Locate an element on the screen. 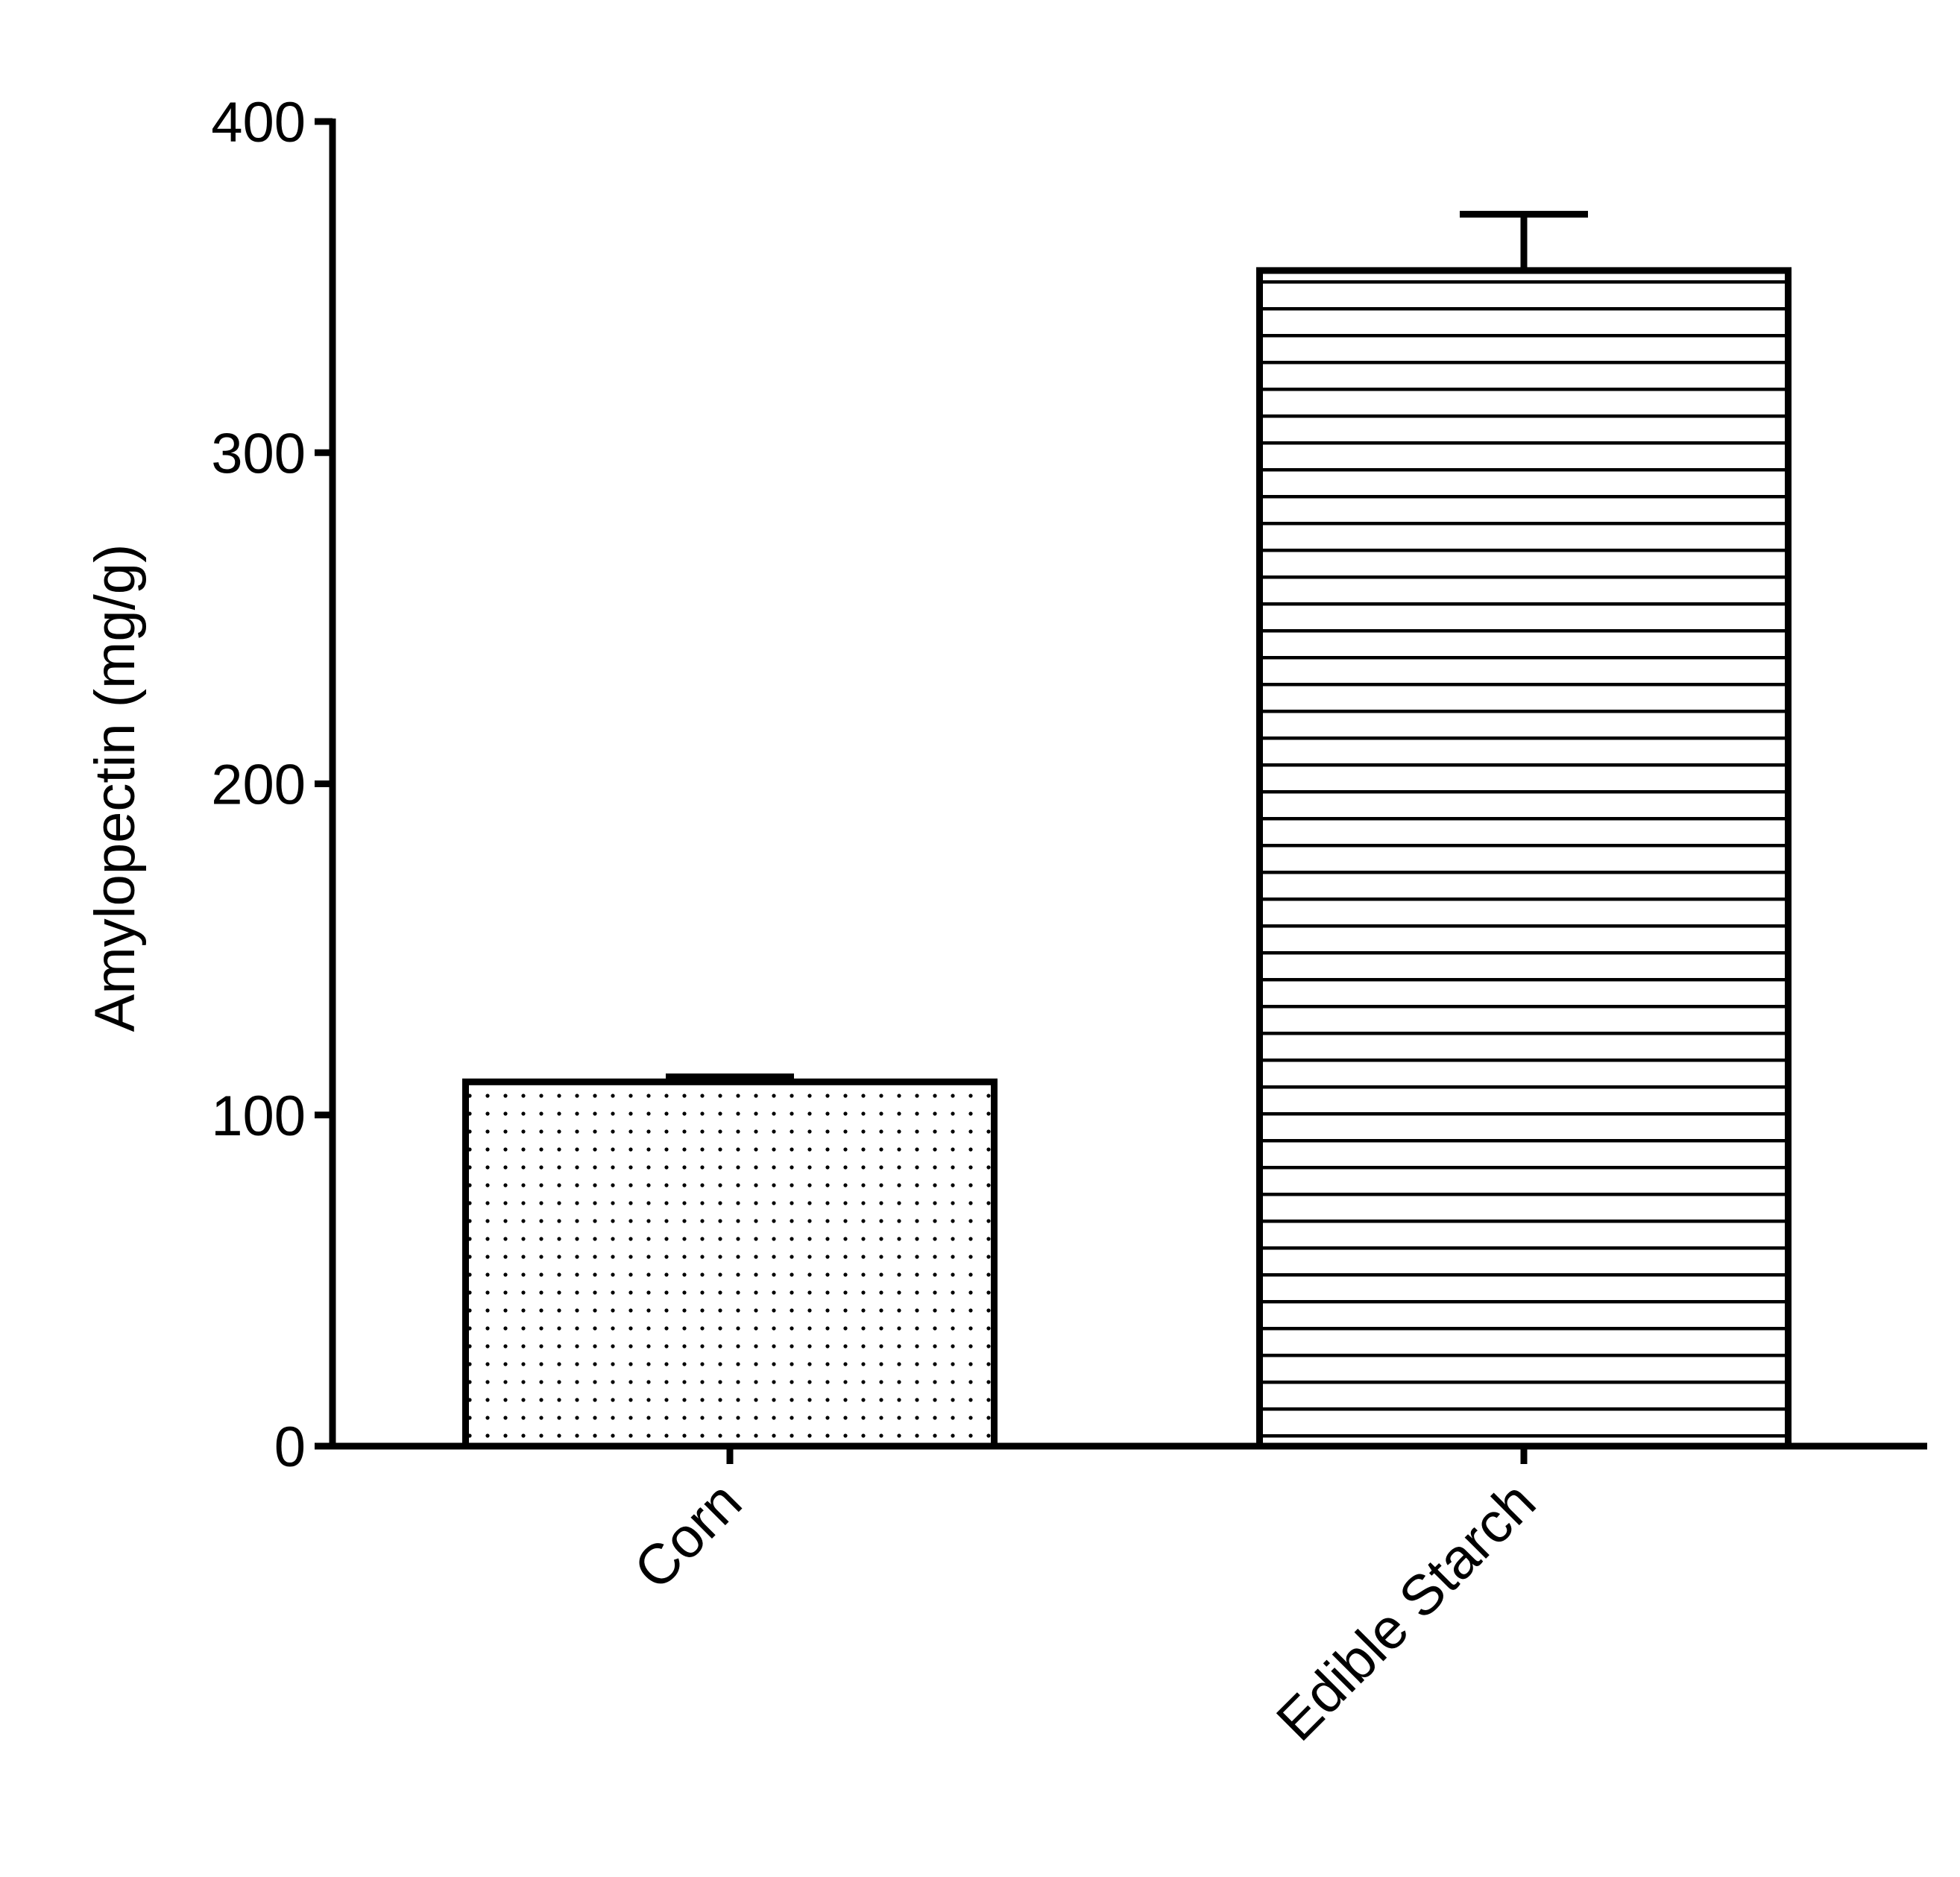 The height and width of the screenshot is (1877, 1960). y-tick-label: 0 is located at coordinates (290, 1447).